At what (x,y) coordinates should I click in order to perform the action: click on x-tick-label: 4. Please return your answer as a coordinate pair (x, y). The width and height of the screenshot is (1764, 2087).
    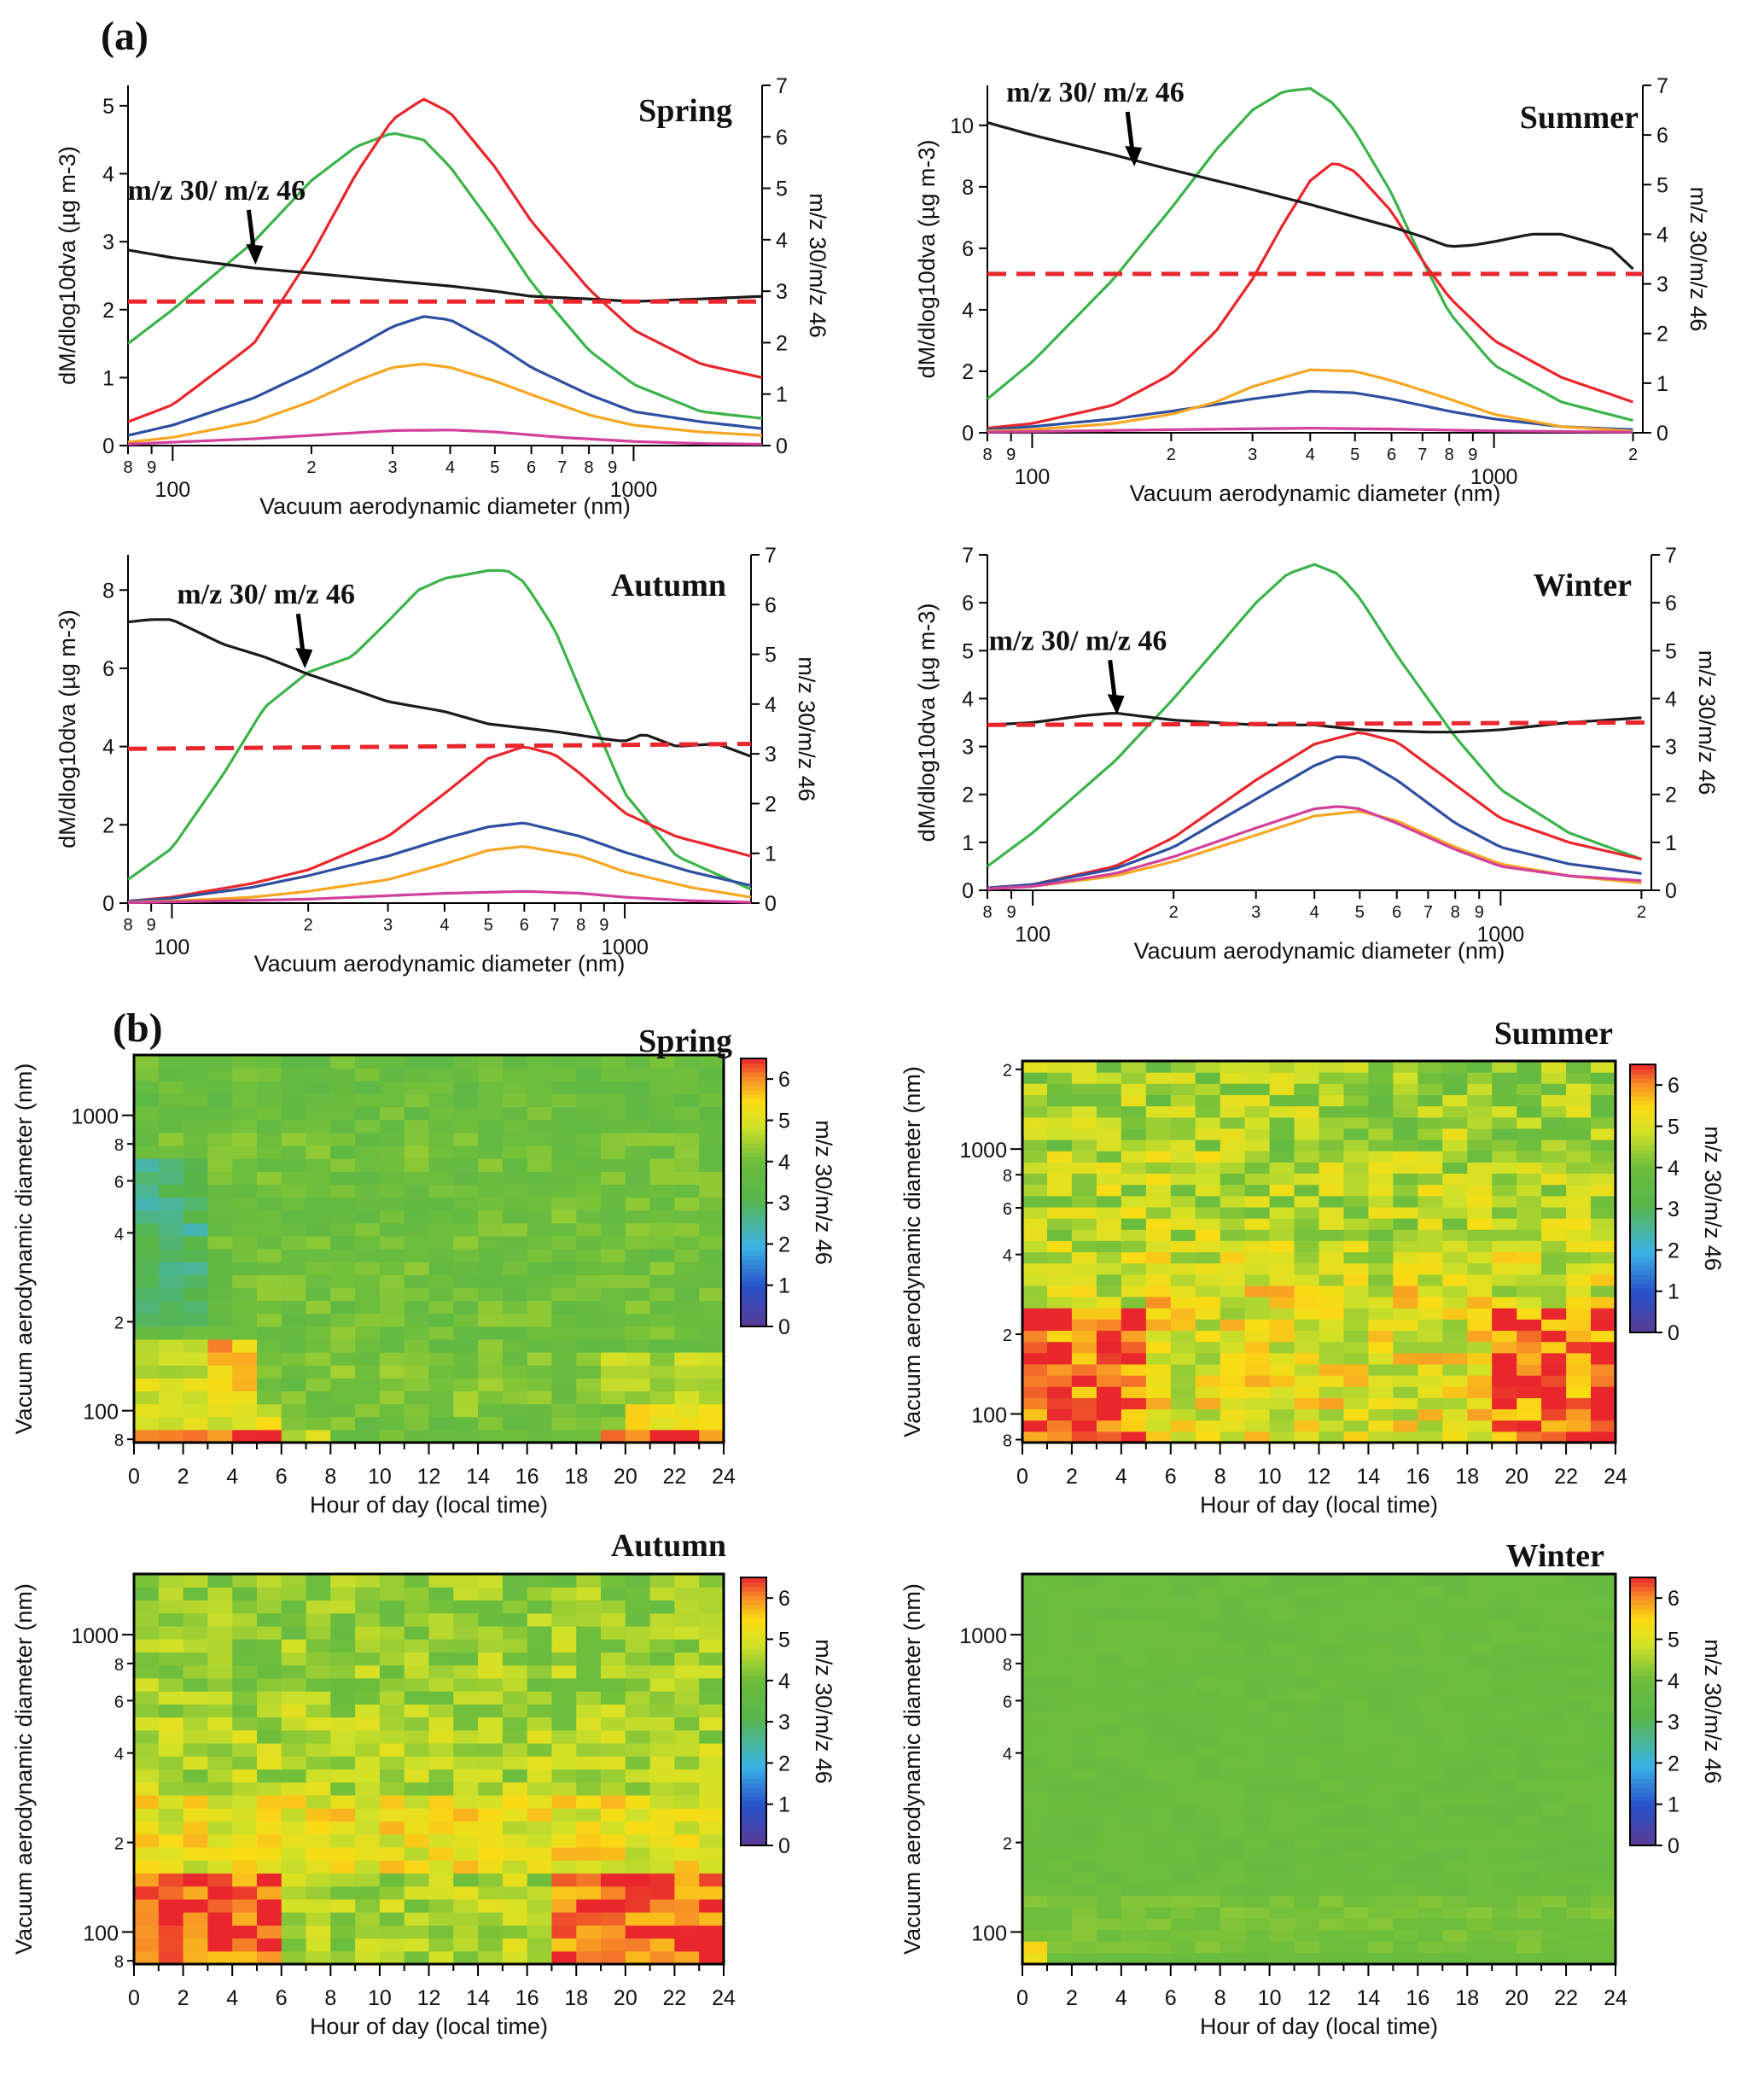
    Looking at the image, I should click on (1121, 1477).